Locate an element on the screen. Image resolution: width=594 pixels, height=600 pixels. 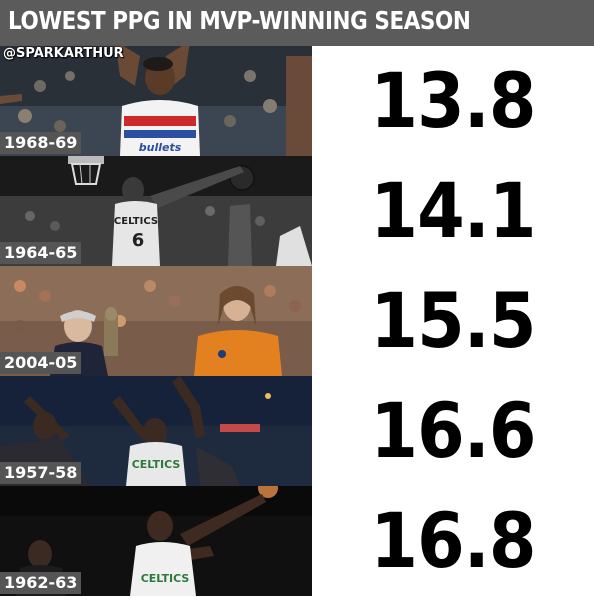
jersey-number: 6 is located at coordinates (138, 240).